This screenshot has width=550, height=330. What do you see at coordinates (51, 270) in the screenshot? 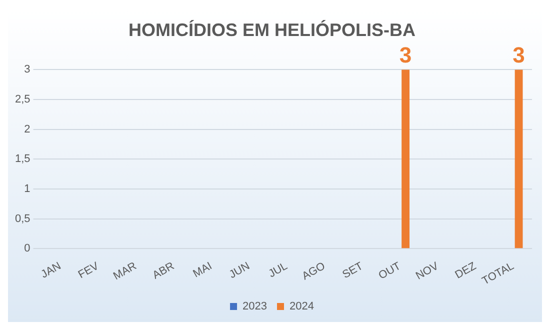
I see `x-tick-label: JAN` at bounding box center [51, 270].